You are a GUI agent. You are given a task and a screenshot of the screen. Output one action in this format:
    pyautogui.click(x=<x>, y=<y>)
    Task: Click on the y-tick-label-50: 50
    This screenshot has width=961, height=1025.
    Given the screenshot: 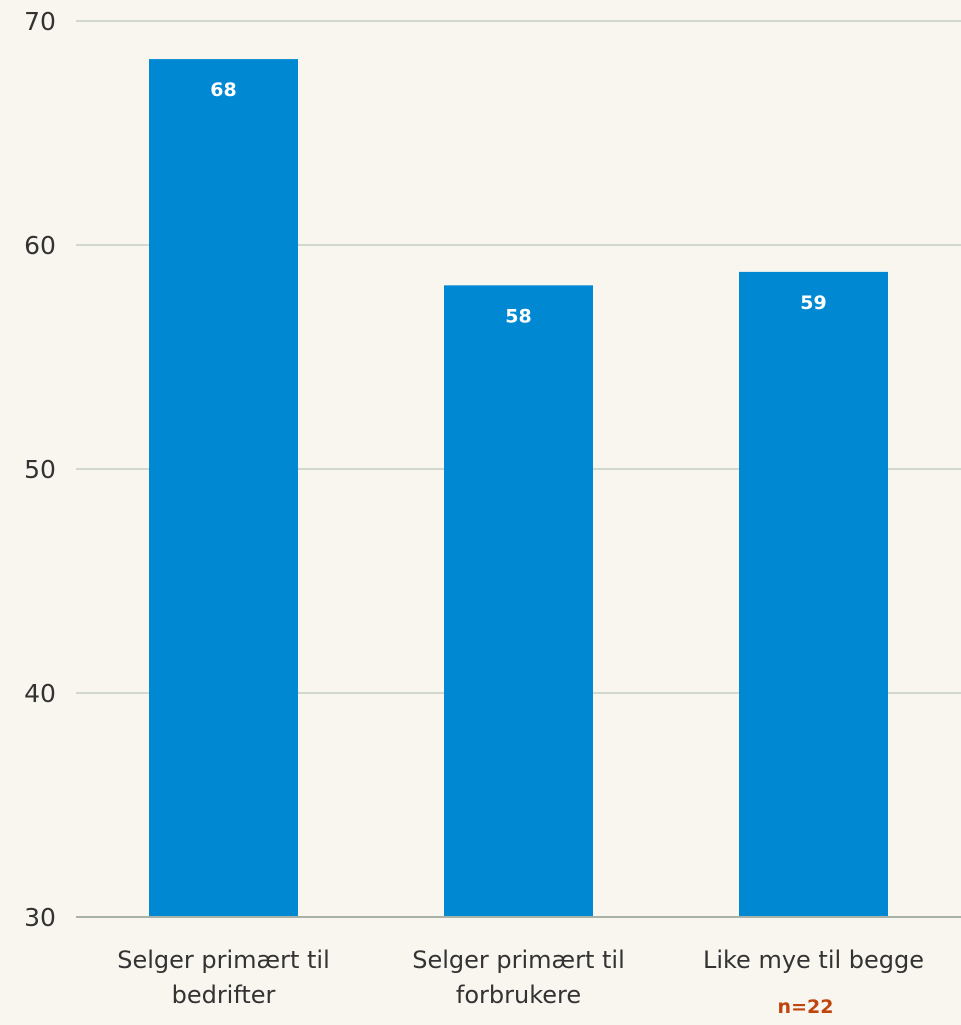 What is the action you would take?
    pyautogui.click(x=40, y=469)
    